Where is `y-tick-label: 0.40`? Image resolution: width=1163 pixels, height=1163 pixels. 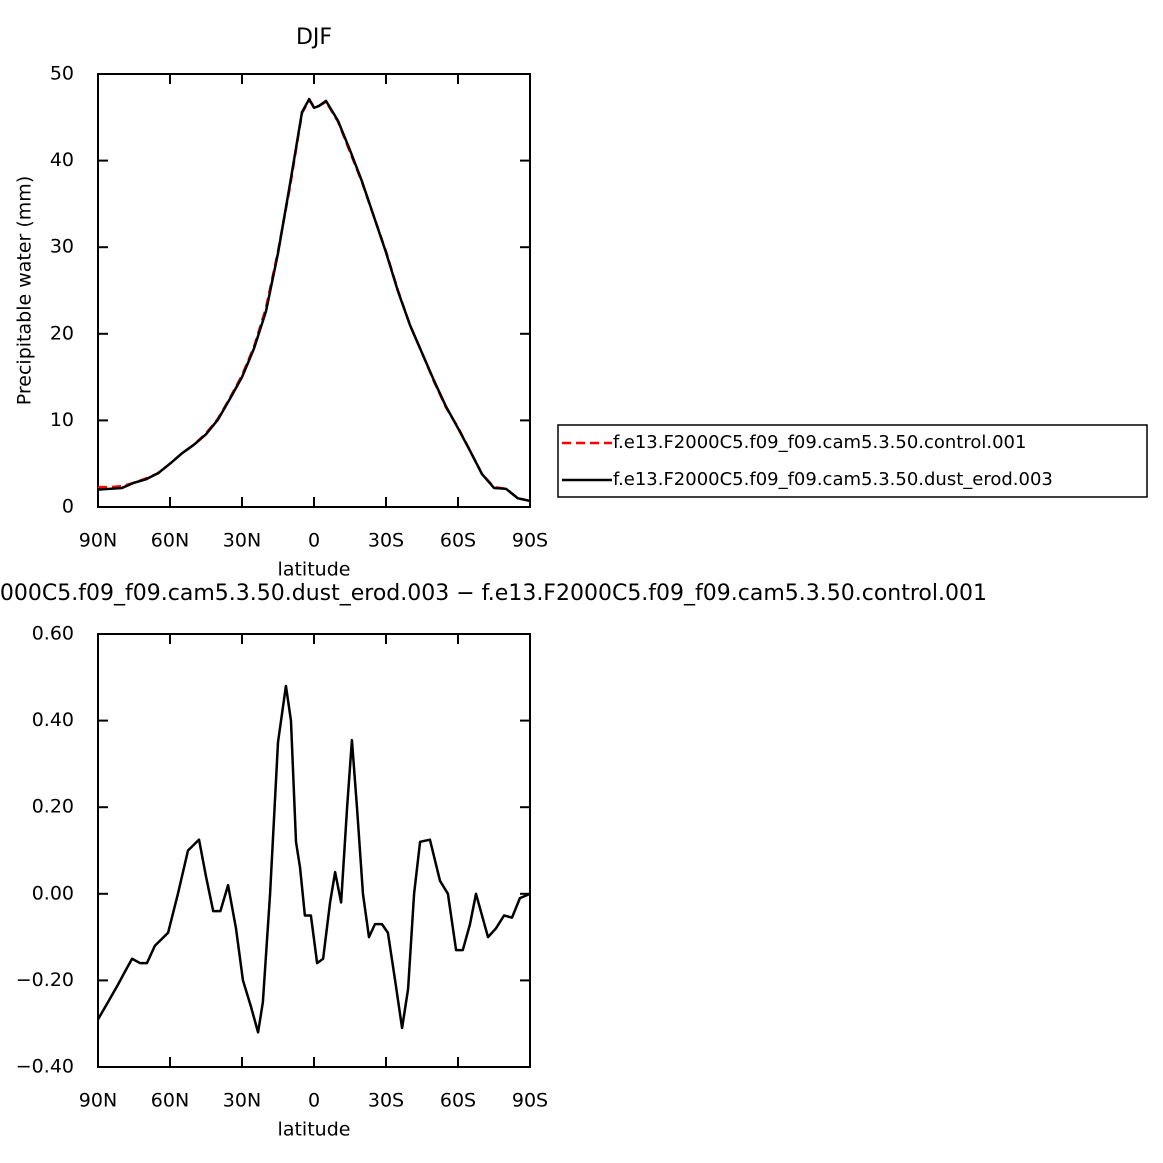 y-tick-label: 0.40 is located at coordinates (53, 720).